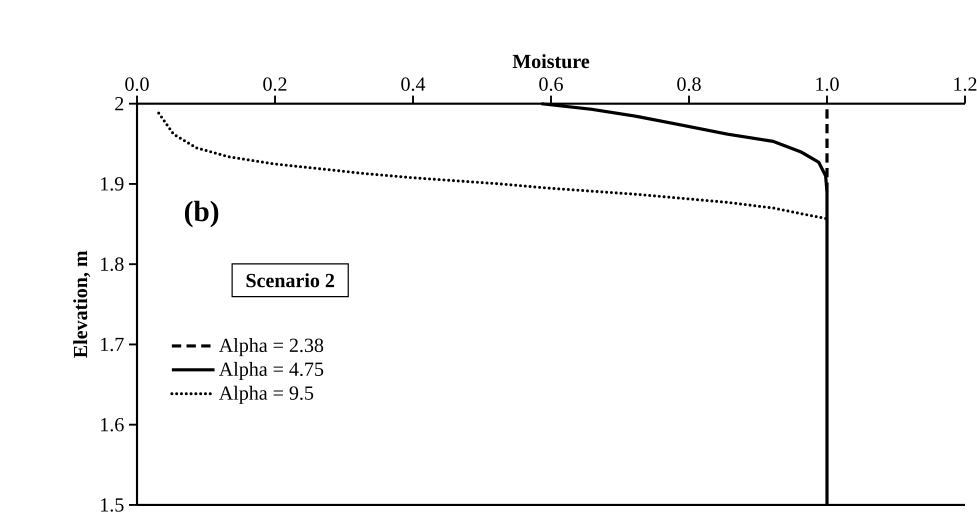  What do you see at coordinates (119, 103) in the screenshot?
I see `y-tick-label: 2` at bounding box center [119, 103].